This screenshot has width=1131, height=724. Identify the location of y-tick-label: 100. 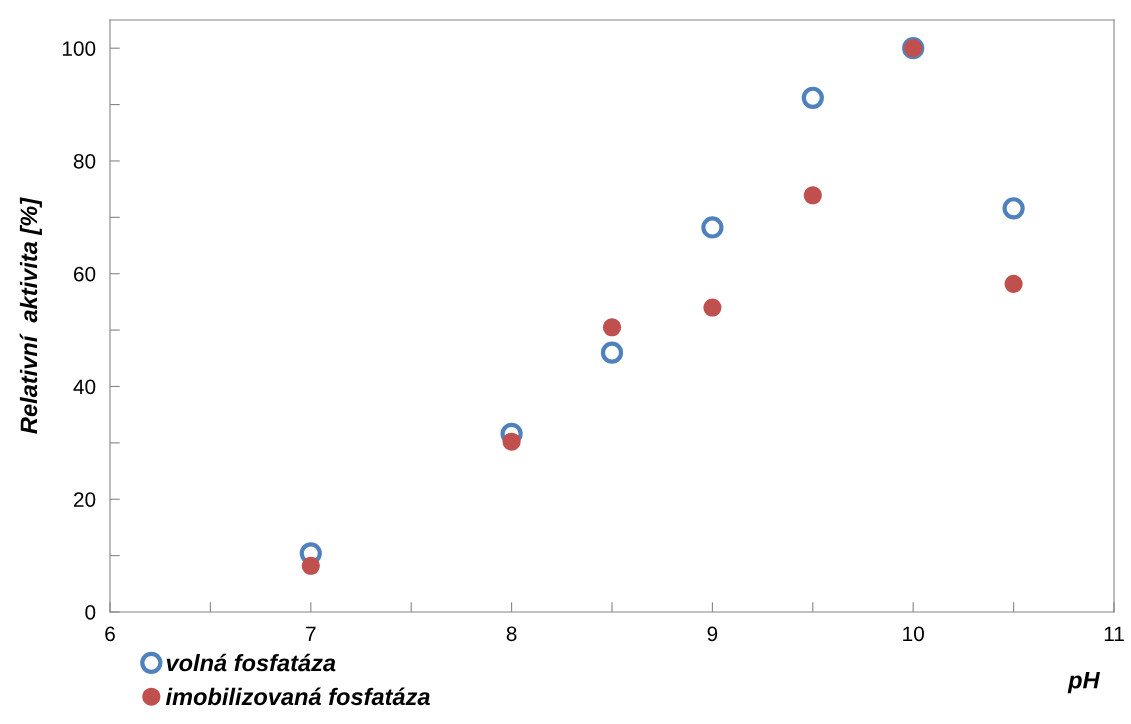
(79, 48).